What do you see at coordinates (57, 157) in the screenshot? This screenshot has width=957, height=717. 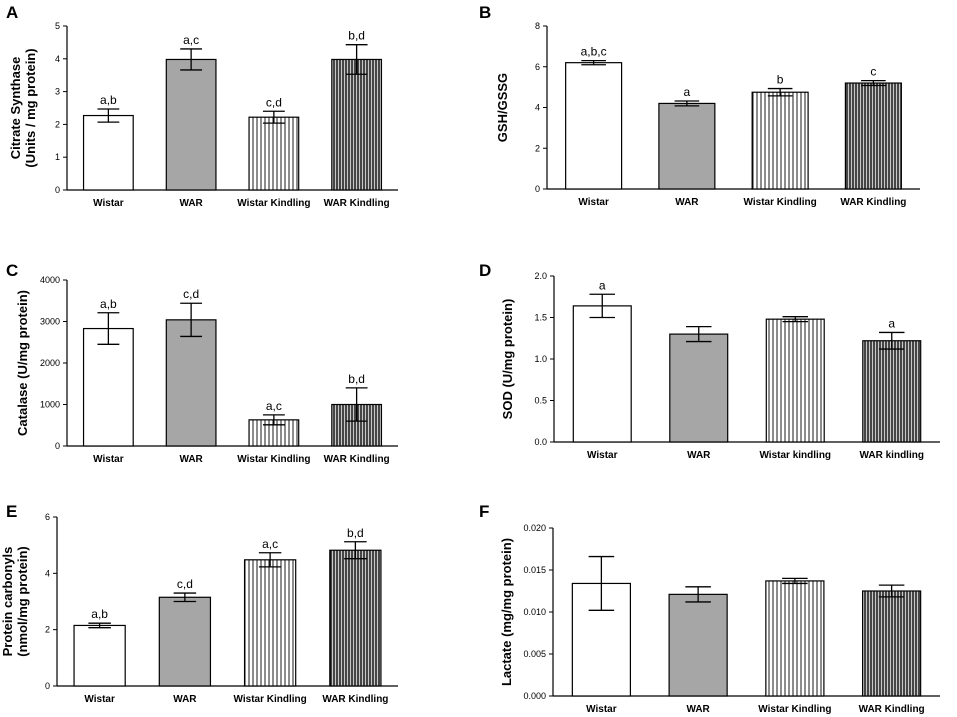 I see `y-tick-label: 1` at bounding box center [57, 157].